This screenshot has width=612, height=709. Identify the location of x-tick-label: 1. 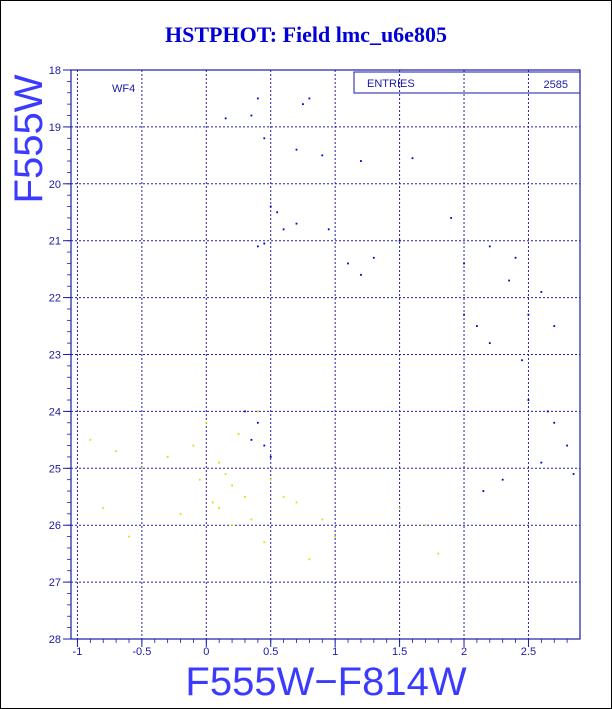
(335, 652).